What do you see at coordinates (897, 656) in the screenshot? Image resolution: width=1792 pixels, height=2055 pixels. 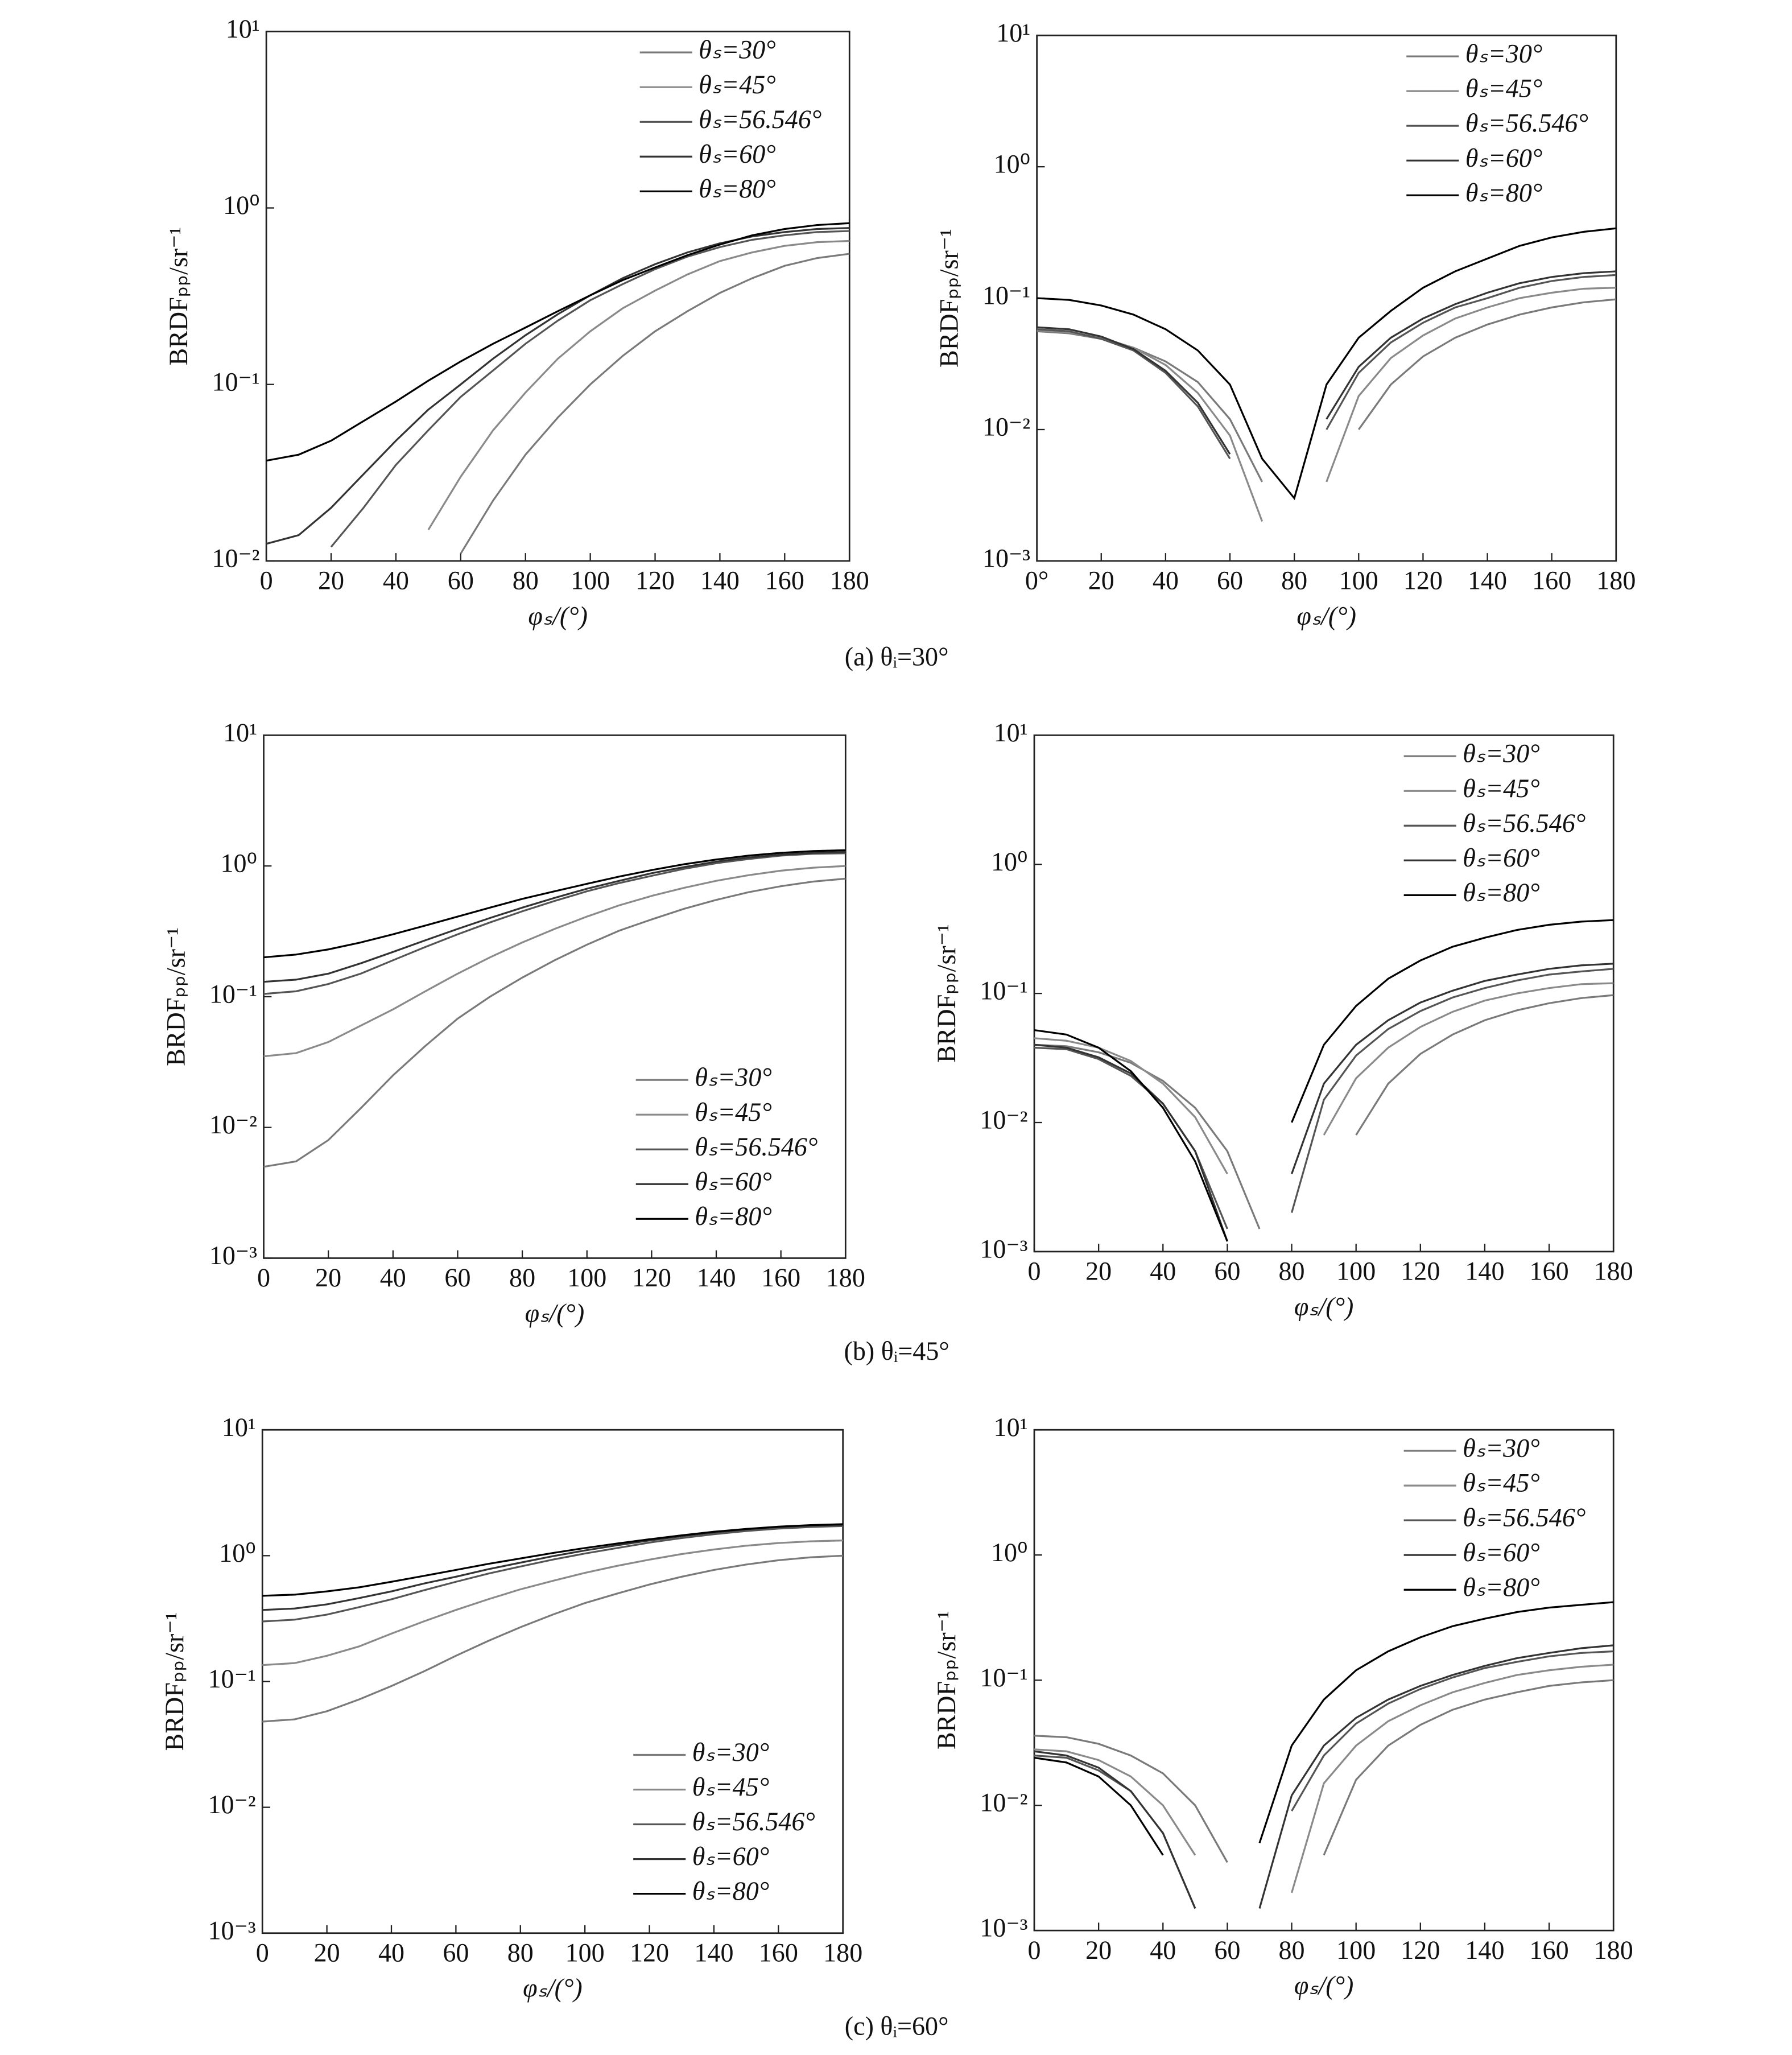 I see `caption: (a) θᵢ=30°` at bounding box center [897, 656].